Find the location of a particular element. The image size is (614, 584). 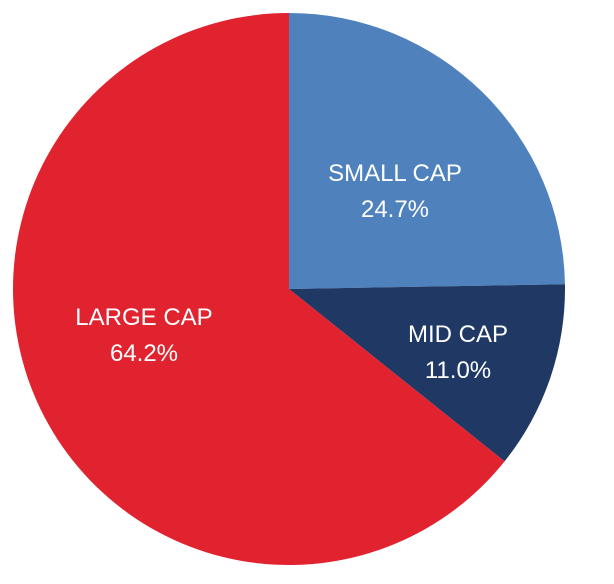

slice-label-mid-cap: MID CAP is located at coordinates (458, 334).